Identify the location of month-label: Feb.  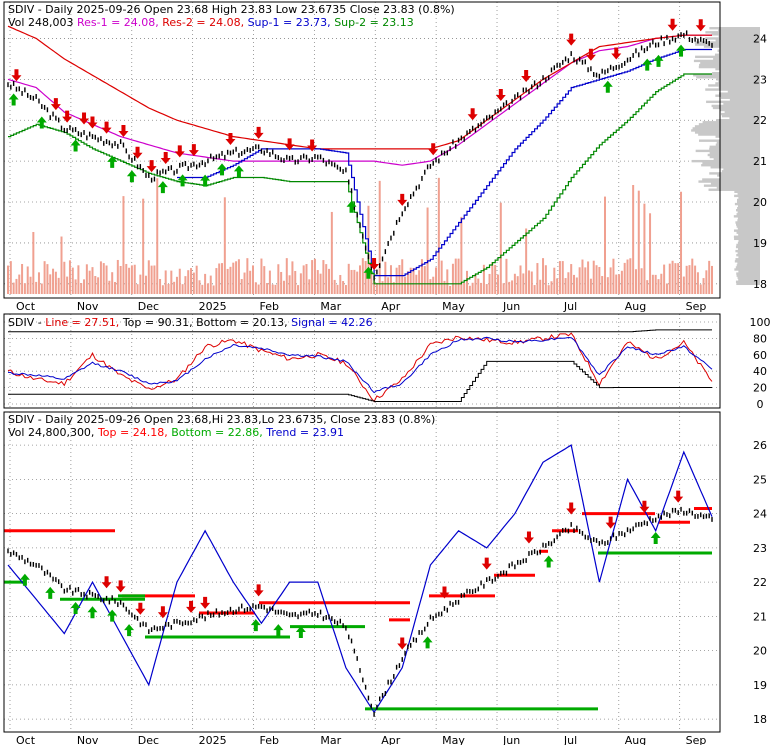
(269, 306).